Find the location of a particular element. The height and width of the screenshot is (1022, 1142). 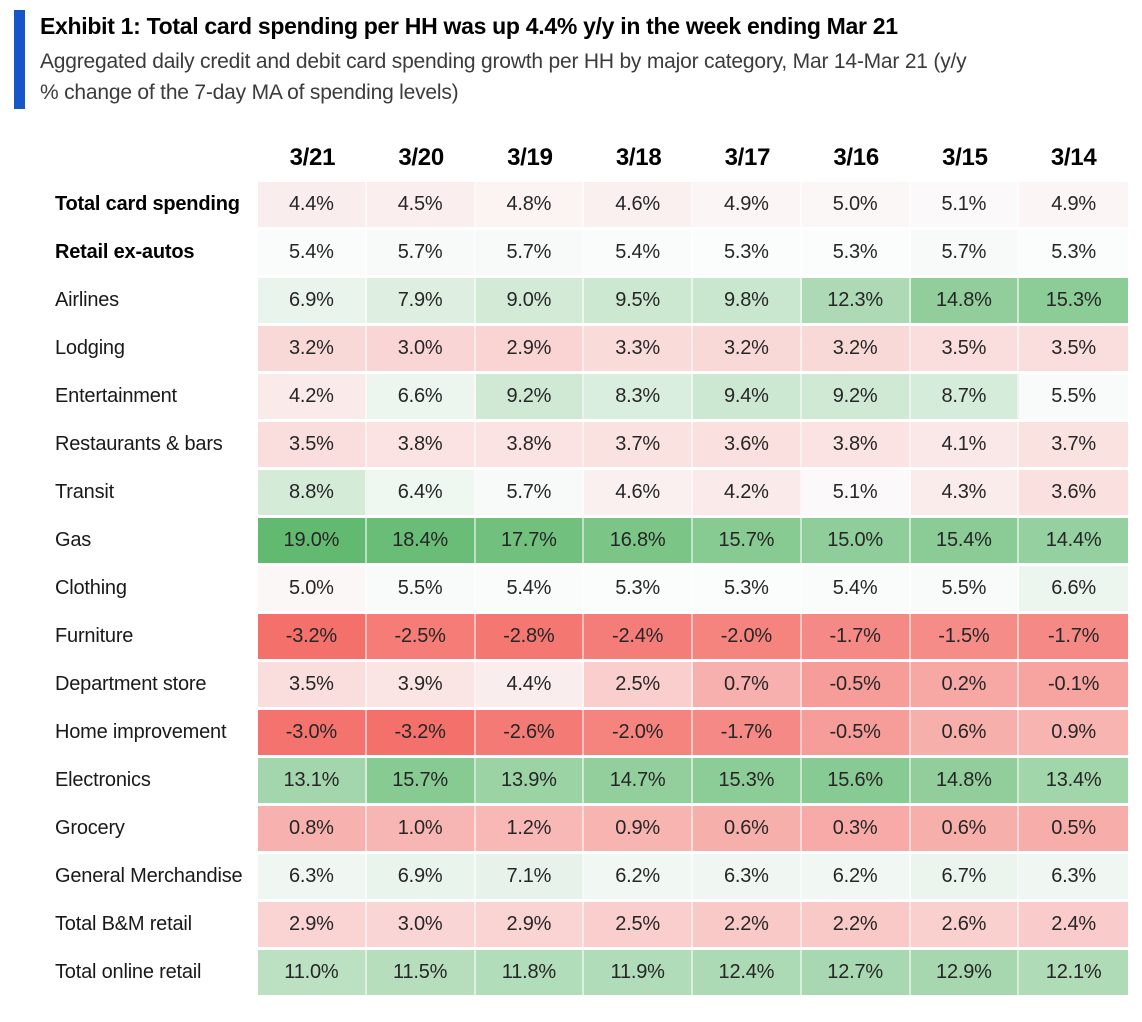

value-cell: 0.7% is located at coordinates (747, 684).